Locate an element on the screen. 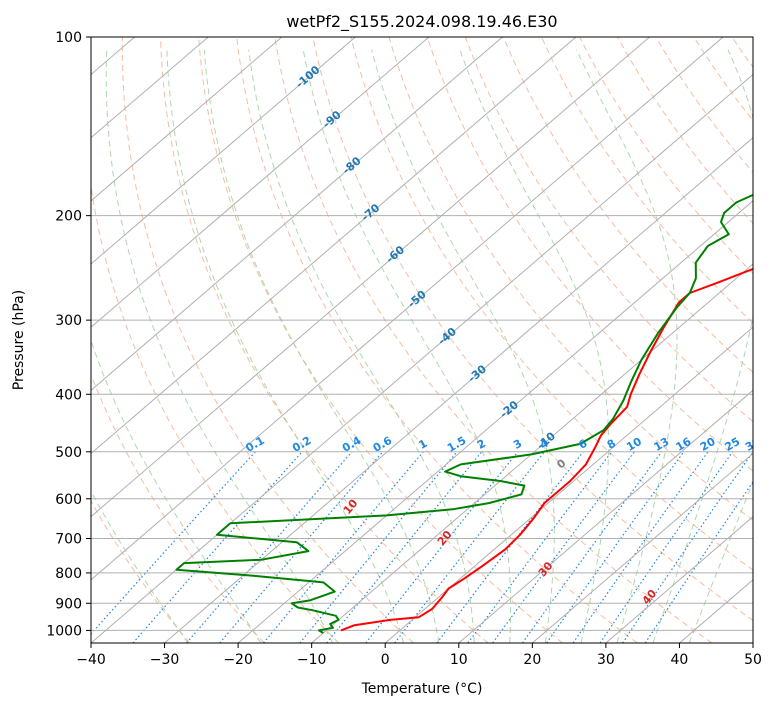 Image resolution: width=775 pixels, height=708 pixels. isotherm--120 is located at coordinates (150, 88).